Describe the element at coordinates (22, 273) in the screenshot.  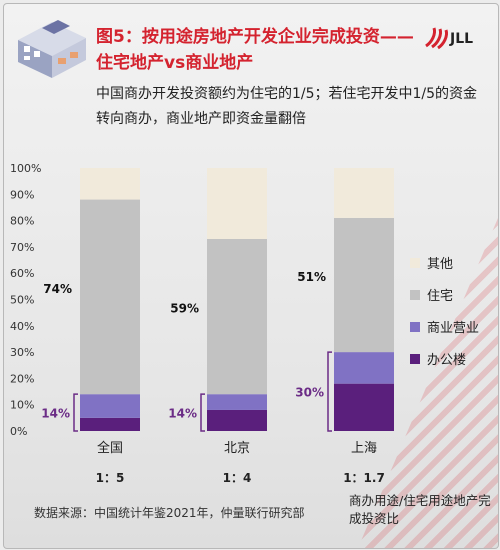
I see `y-tick-label: 60%` at that location.